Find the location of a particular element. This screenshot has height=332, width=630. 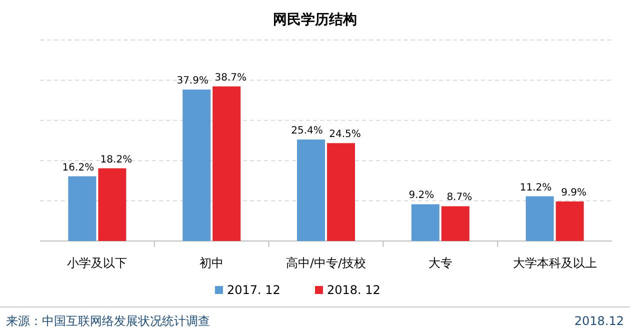

data-label: 8.7% is located at coordinates (459, 198).